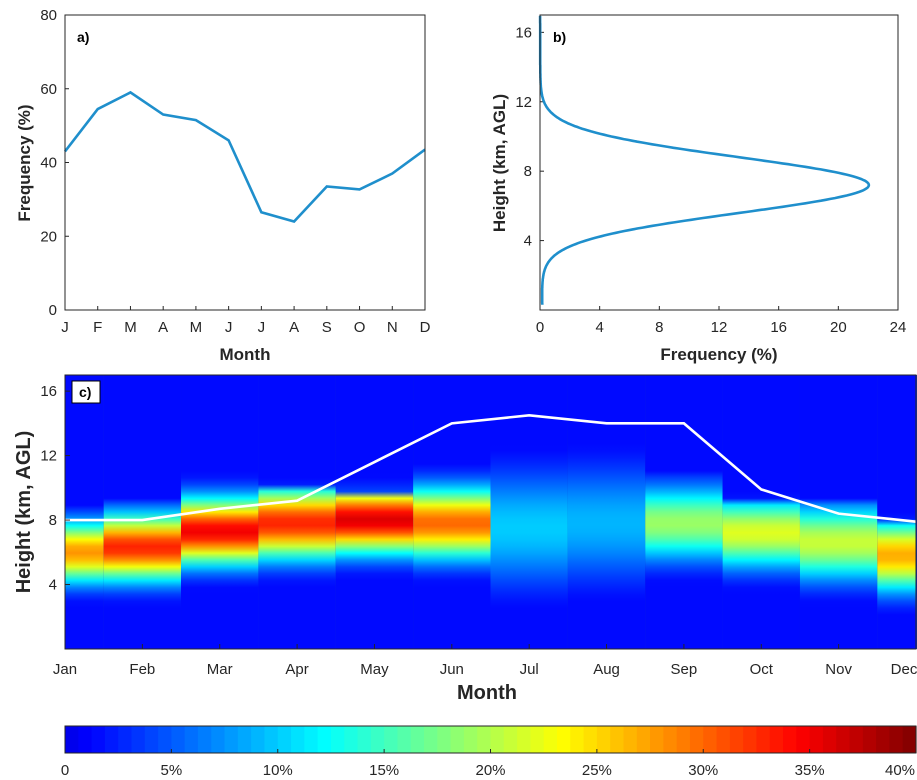 This screenshot has width=917, height=780. Describe the element at coordinates (229, 327) in the screenshot. I see `panel-a-xtick-label: J` at that location.